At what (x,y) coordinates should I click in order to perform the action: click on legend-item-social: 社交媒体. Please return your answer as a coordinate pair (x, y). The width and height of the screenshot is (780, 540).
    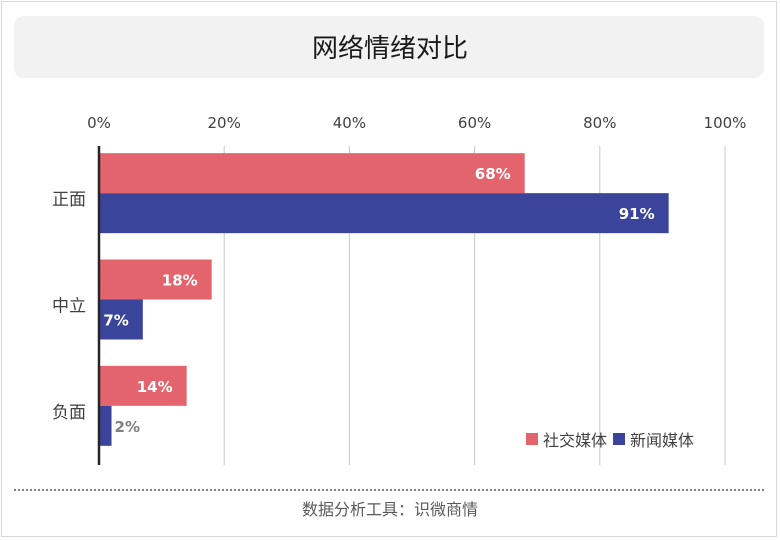
    Looking at the image, I should click on (566, 439).